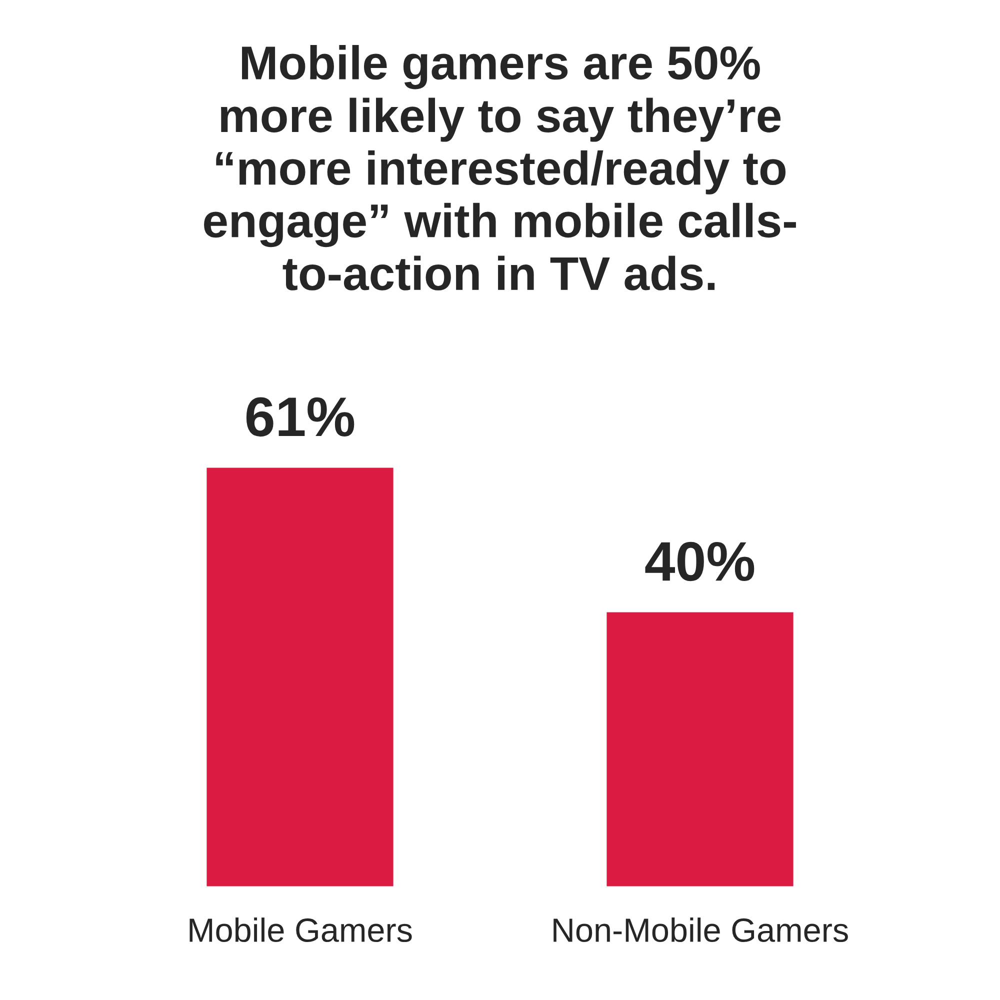 Image resolution: width=1000 pixels, height=1000 pixels. Describe the element at coordinates (500, 167) in the screenshot. I see `chart-title: Mobile gamers are 50% more likely to say they’re “more interested/ready to engage” with mobile calls- to-action in TV ads.` at that location.